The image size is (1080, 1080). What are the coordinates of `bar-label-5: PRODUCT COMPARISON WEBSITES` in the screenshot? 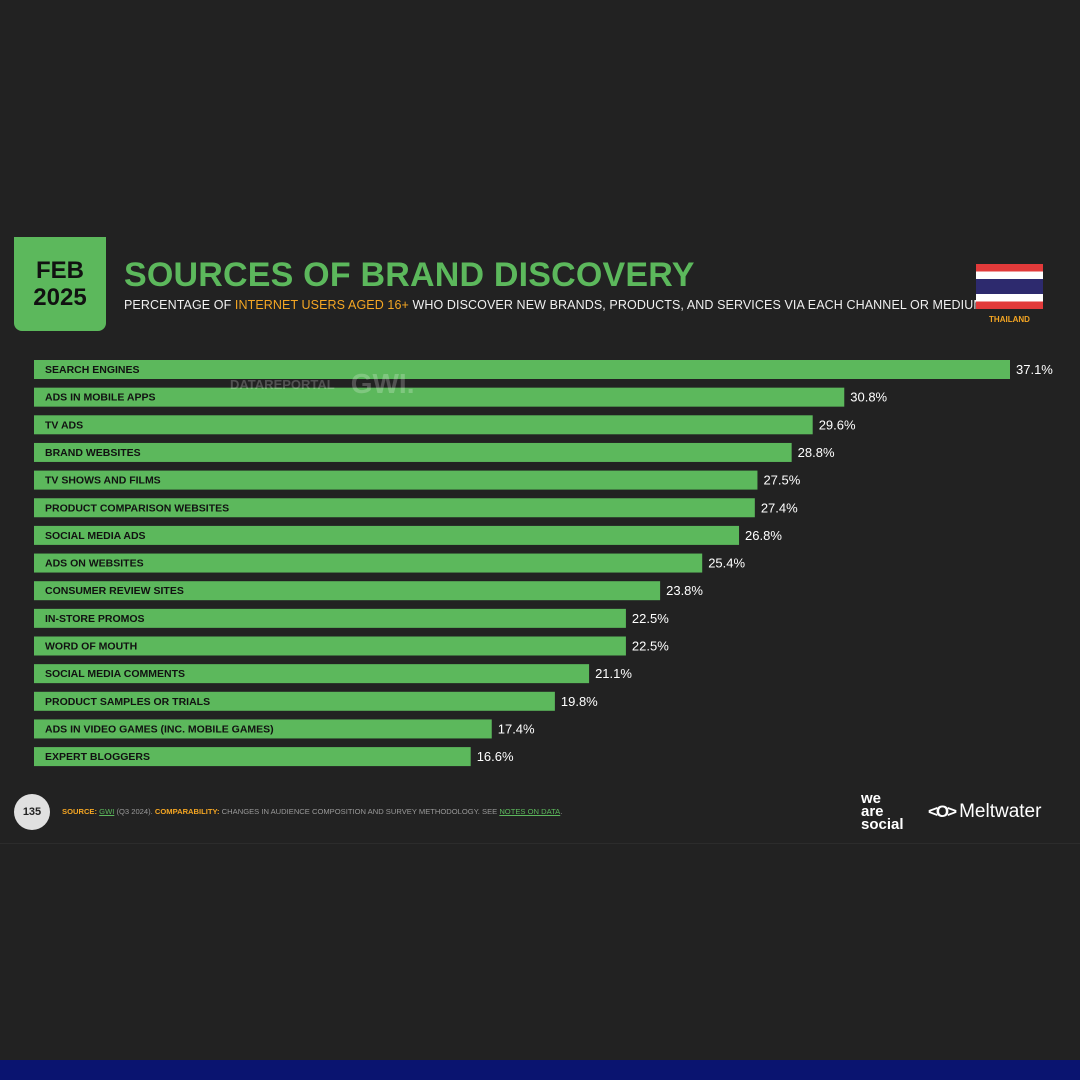 It's located at (137, 508).